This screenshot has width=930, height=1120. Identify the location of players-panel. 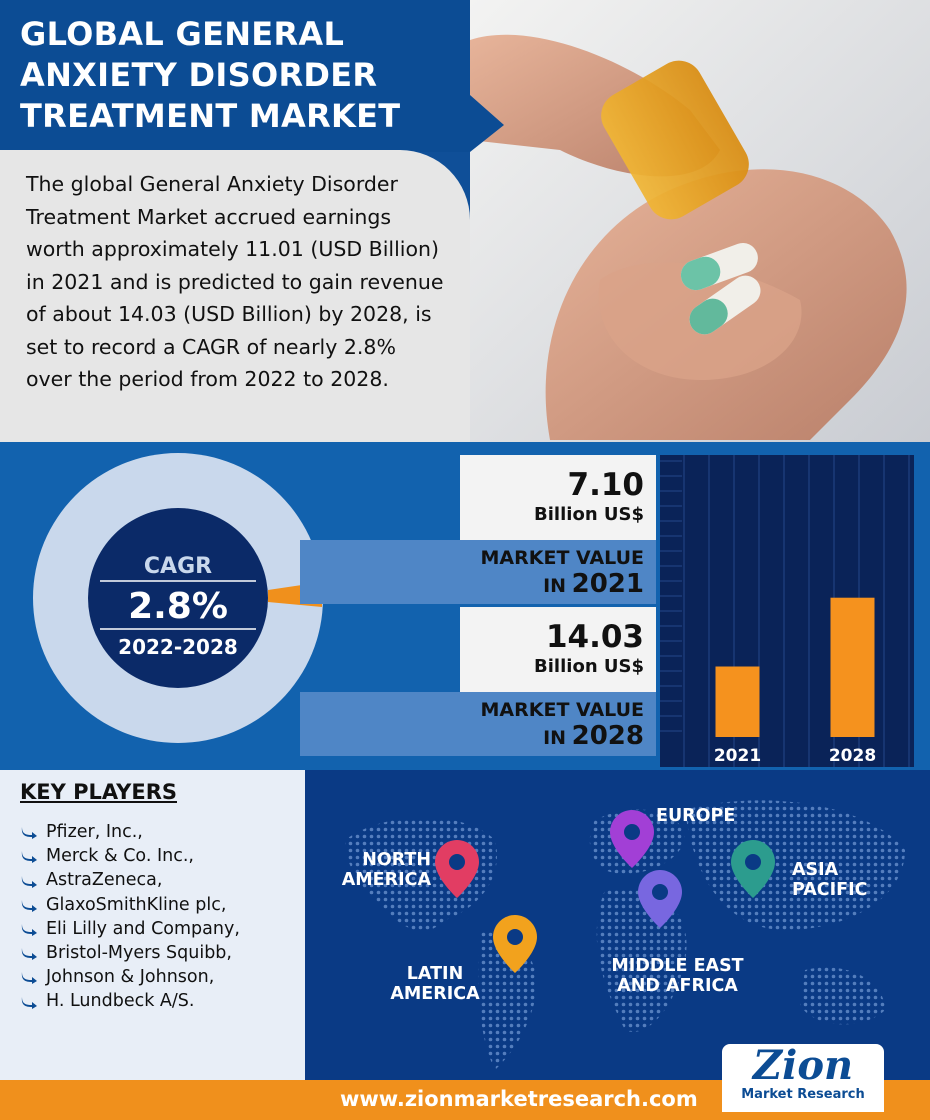
(152, 925).